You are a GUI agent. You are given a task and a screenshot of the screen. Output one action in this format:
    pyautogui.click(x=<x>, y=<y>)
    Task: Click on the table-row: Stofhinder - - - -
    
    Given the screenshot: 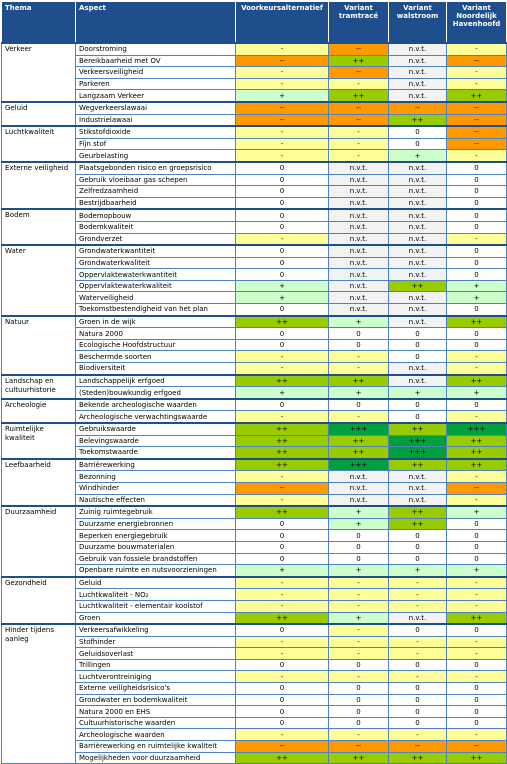 What is the action you would take?
    pyautogui.click(x=254, y=642)
    